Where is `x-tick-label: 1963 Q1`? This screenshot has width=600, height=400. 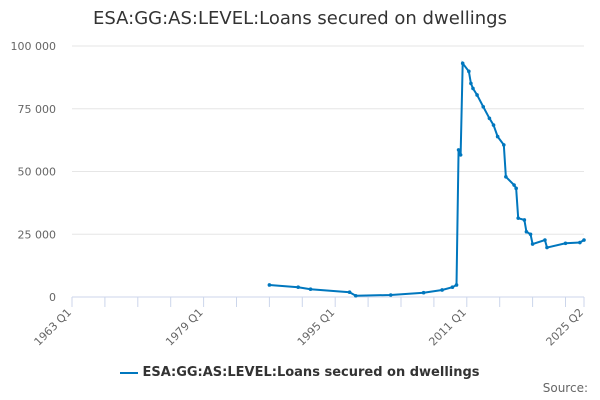 x-tick-label: 1963 Q1 is located at coordinates (53, 327).